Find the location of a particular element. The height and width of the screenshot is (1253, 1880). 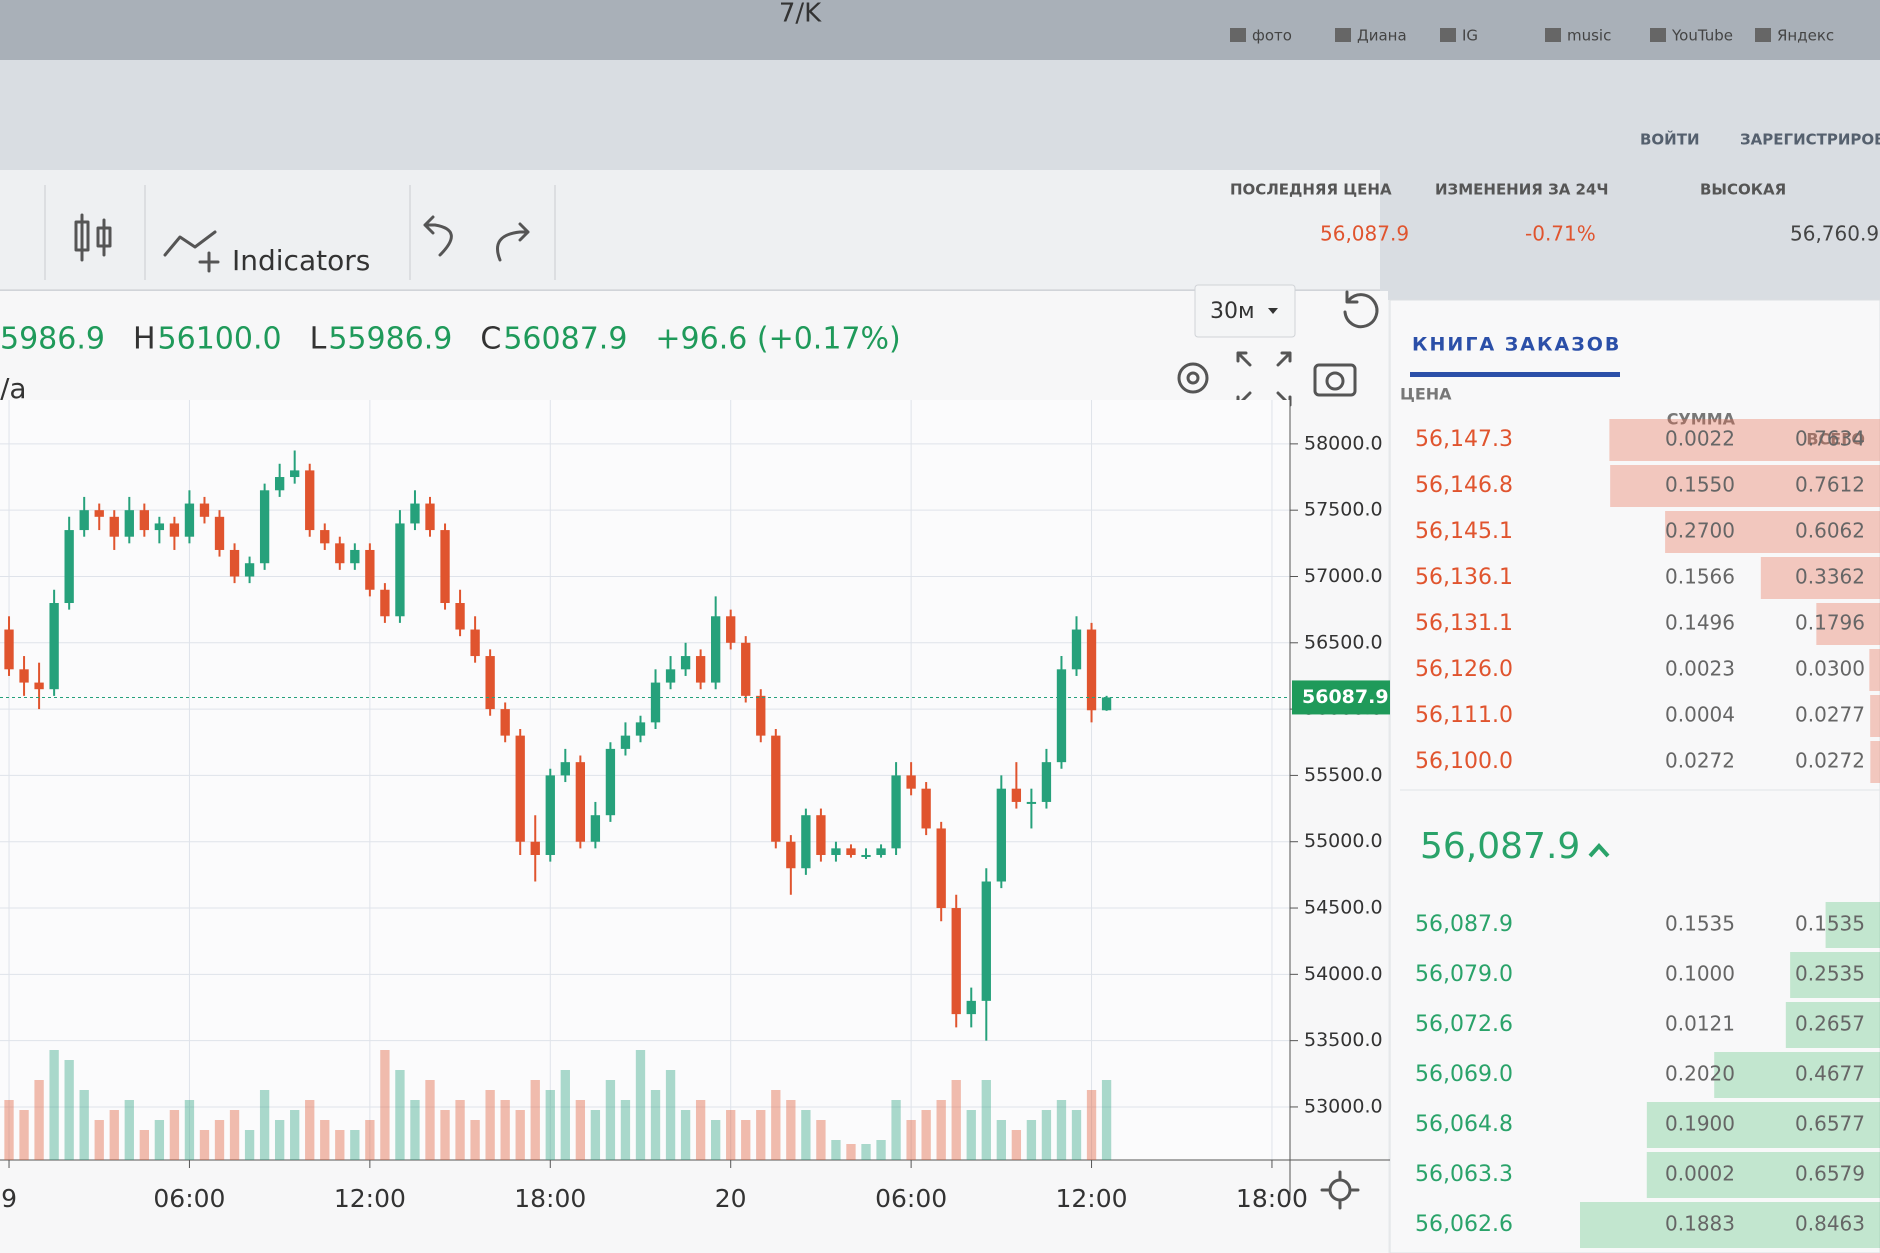

candle-icon is located at coordinates (93, 237).